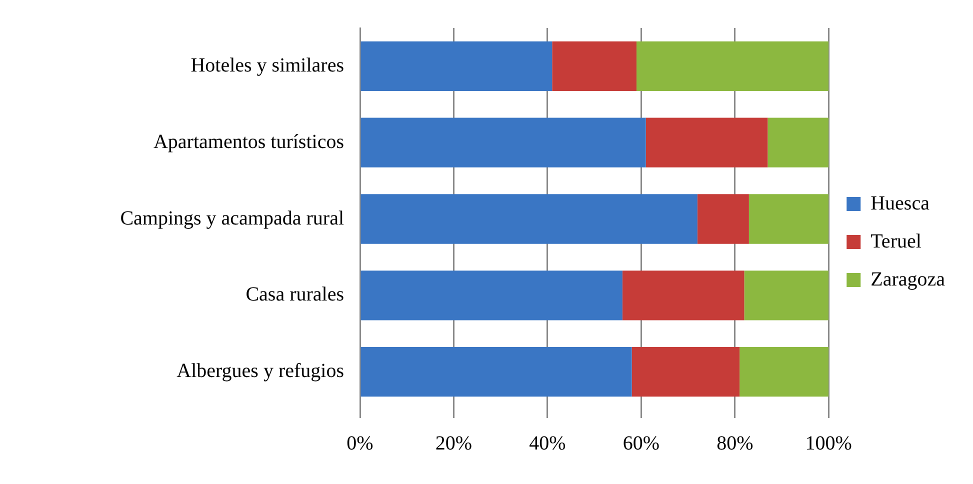  Describe the element at coordinates (908, 279) in the screenshot. I see `legend-label: Zaragoza` at that location.